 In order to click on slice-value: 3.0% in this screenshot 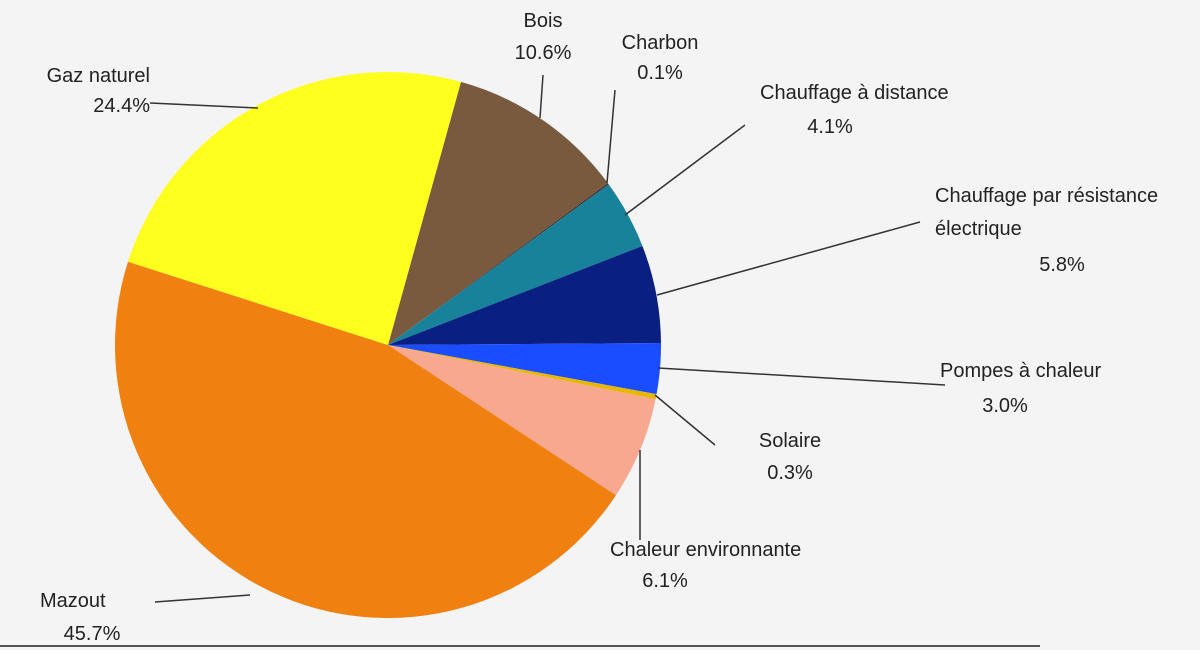, I will do `click(1005, 406)`.